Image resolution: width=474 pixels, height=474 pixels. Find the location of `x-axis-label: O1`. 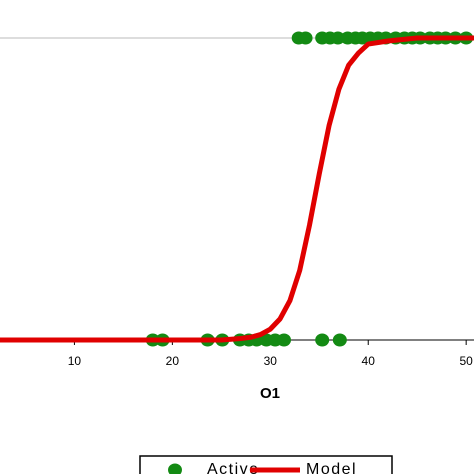

x-axis-label: O1 is located at coordinates (270, 393).